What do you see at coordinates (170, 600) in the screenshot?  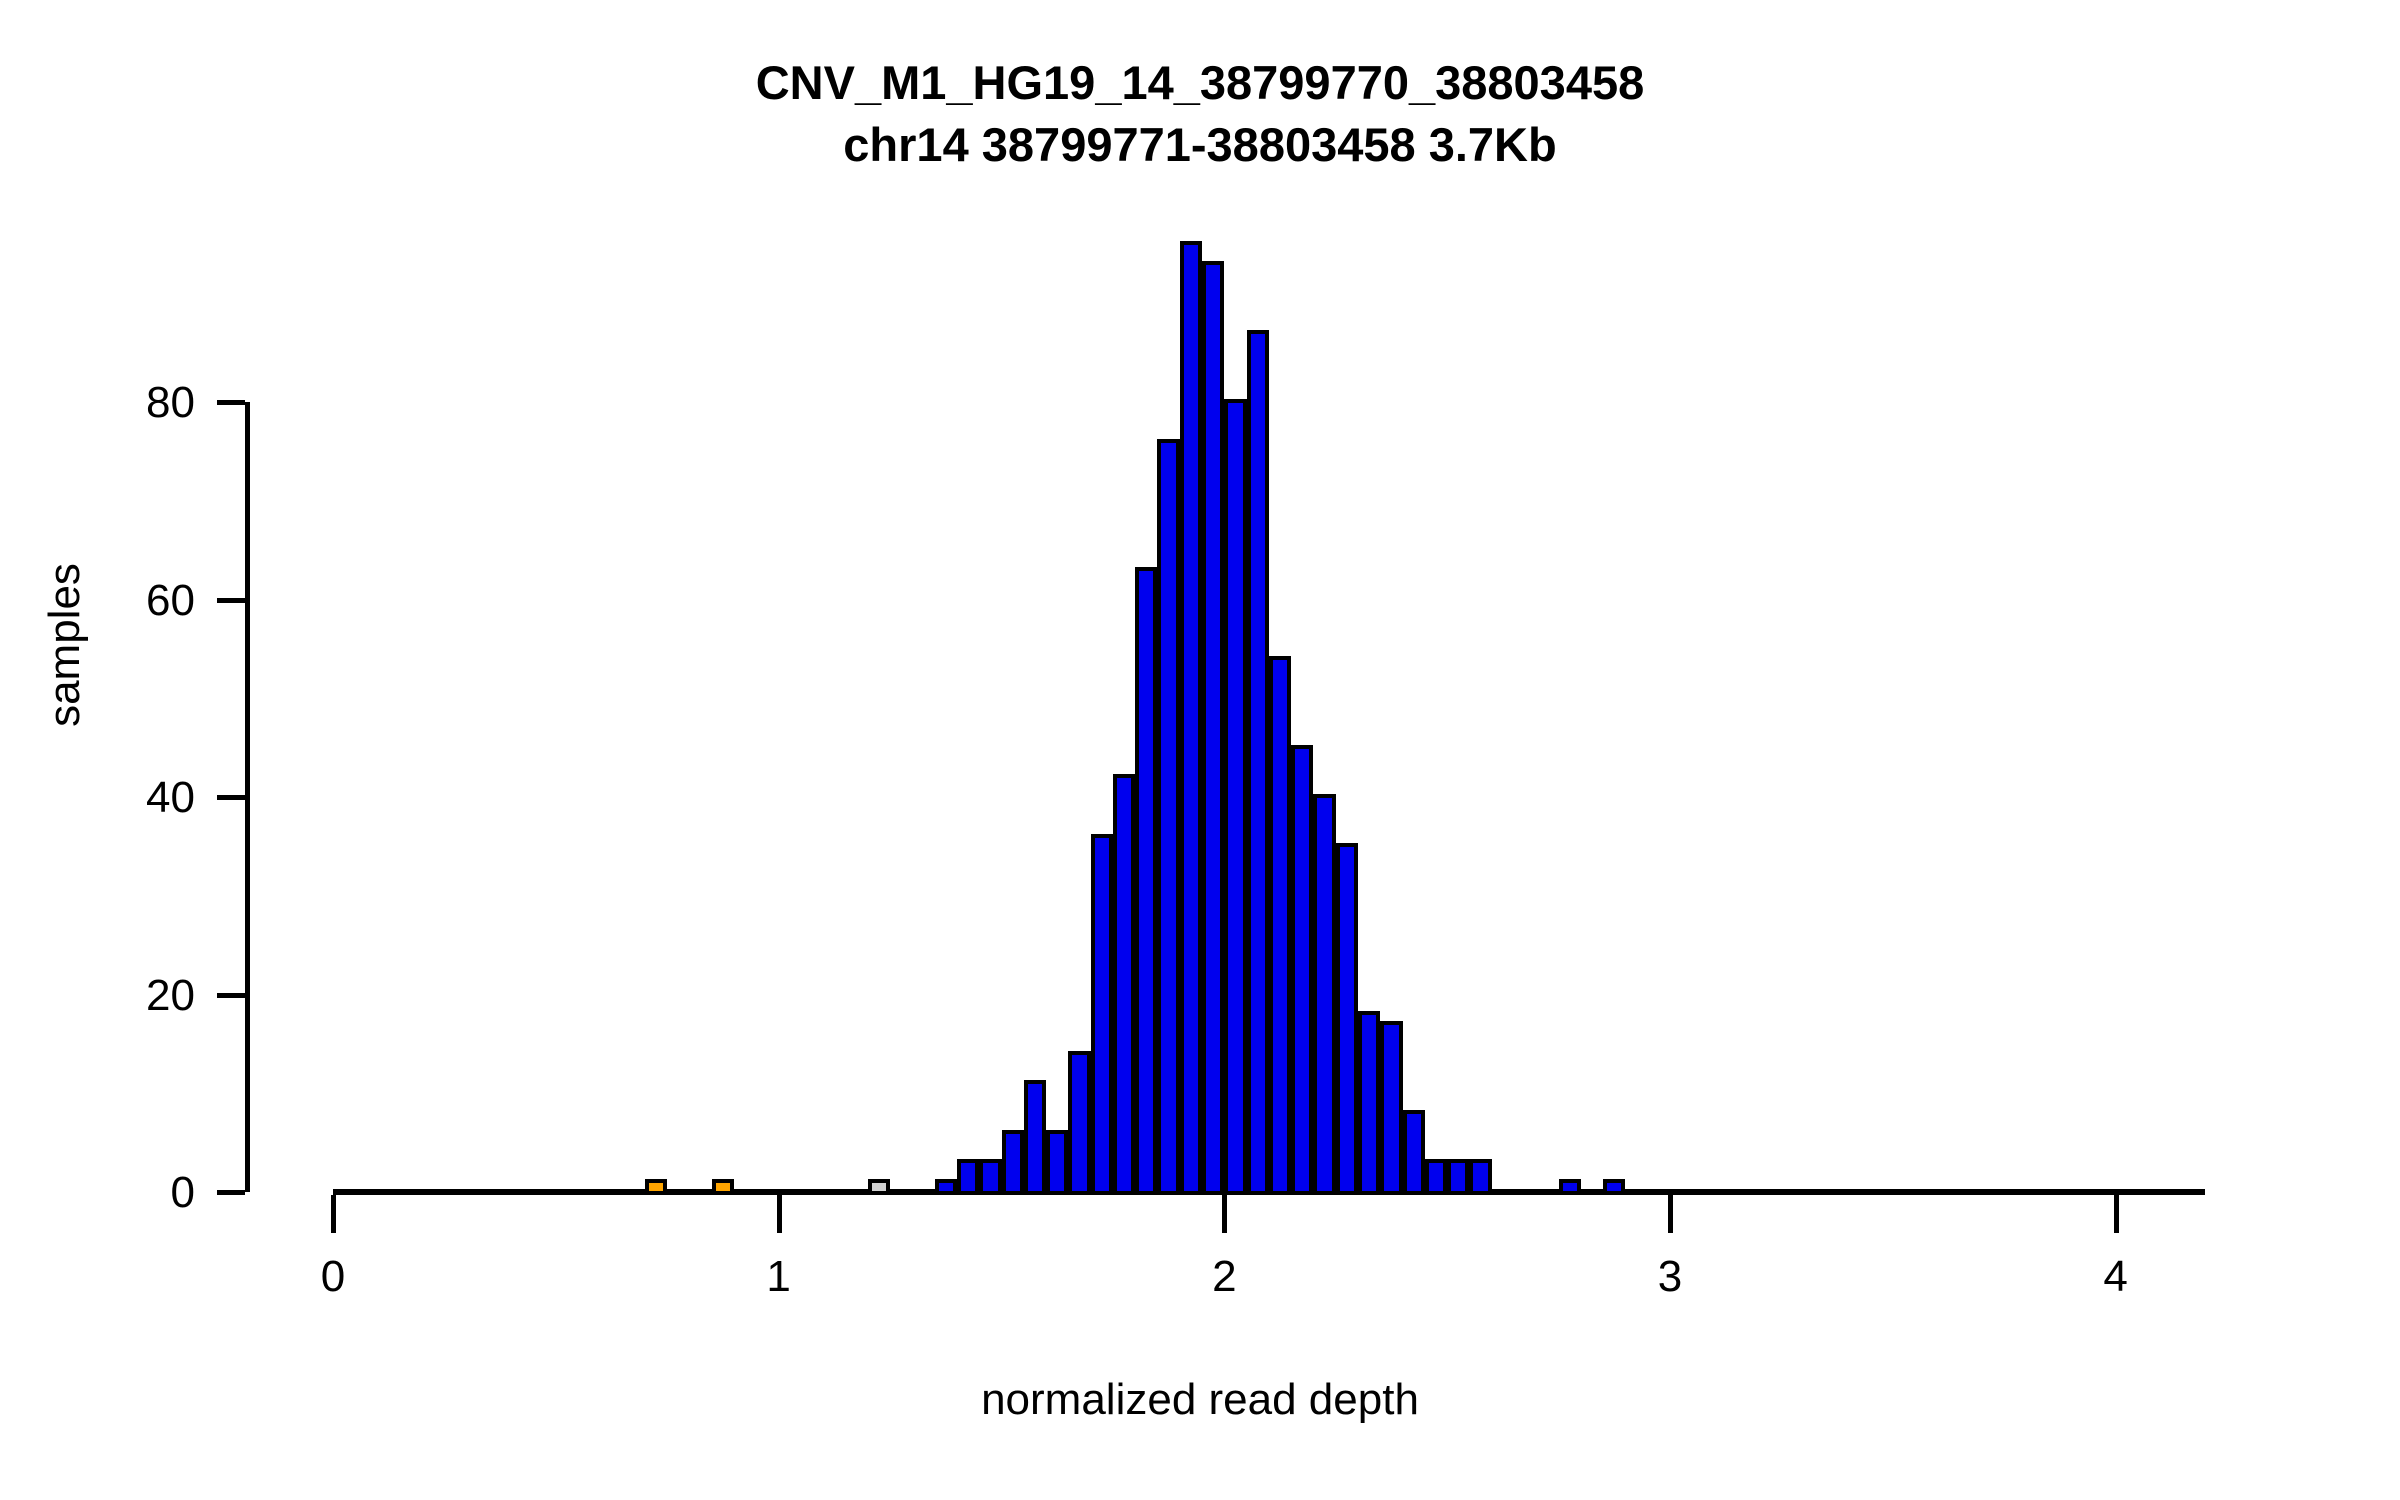 I see `y-axis-tick-label: 60` at bounding box center [170, 600].